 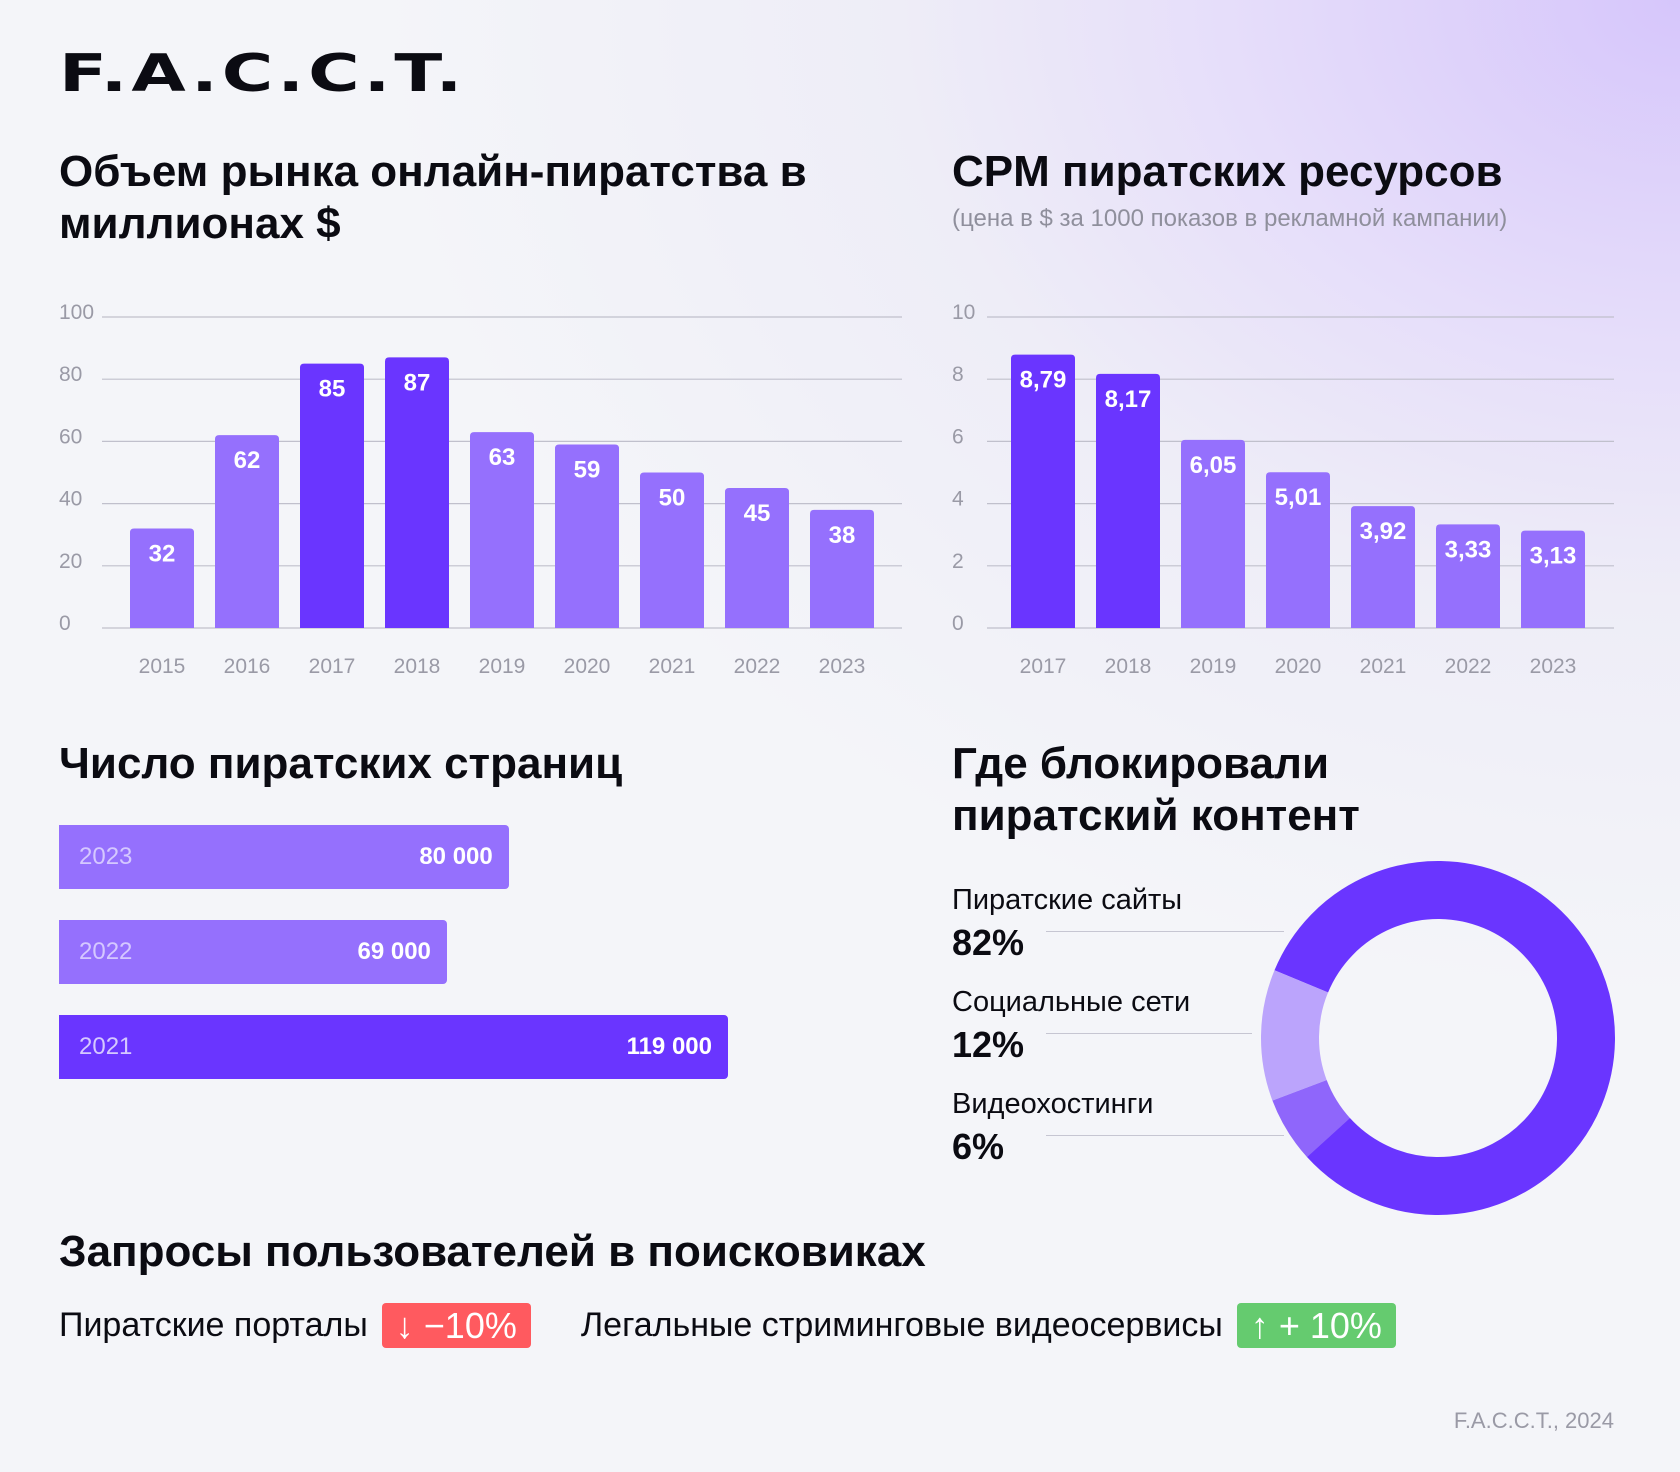 I want to click on pirate-portals-label: Пиратские порталы, so click(x=213, y=1325).